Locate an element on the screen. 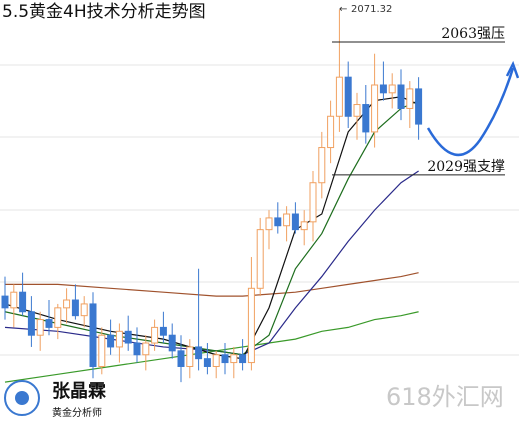 Image resolution: width=519 pixels, height=422 pixels. forecast-arrow is located at coordinates (470, 112).